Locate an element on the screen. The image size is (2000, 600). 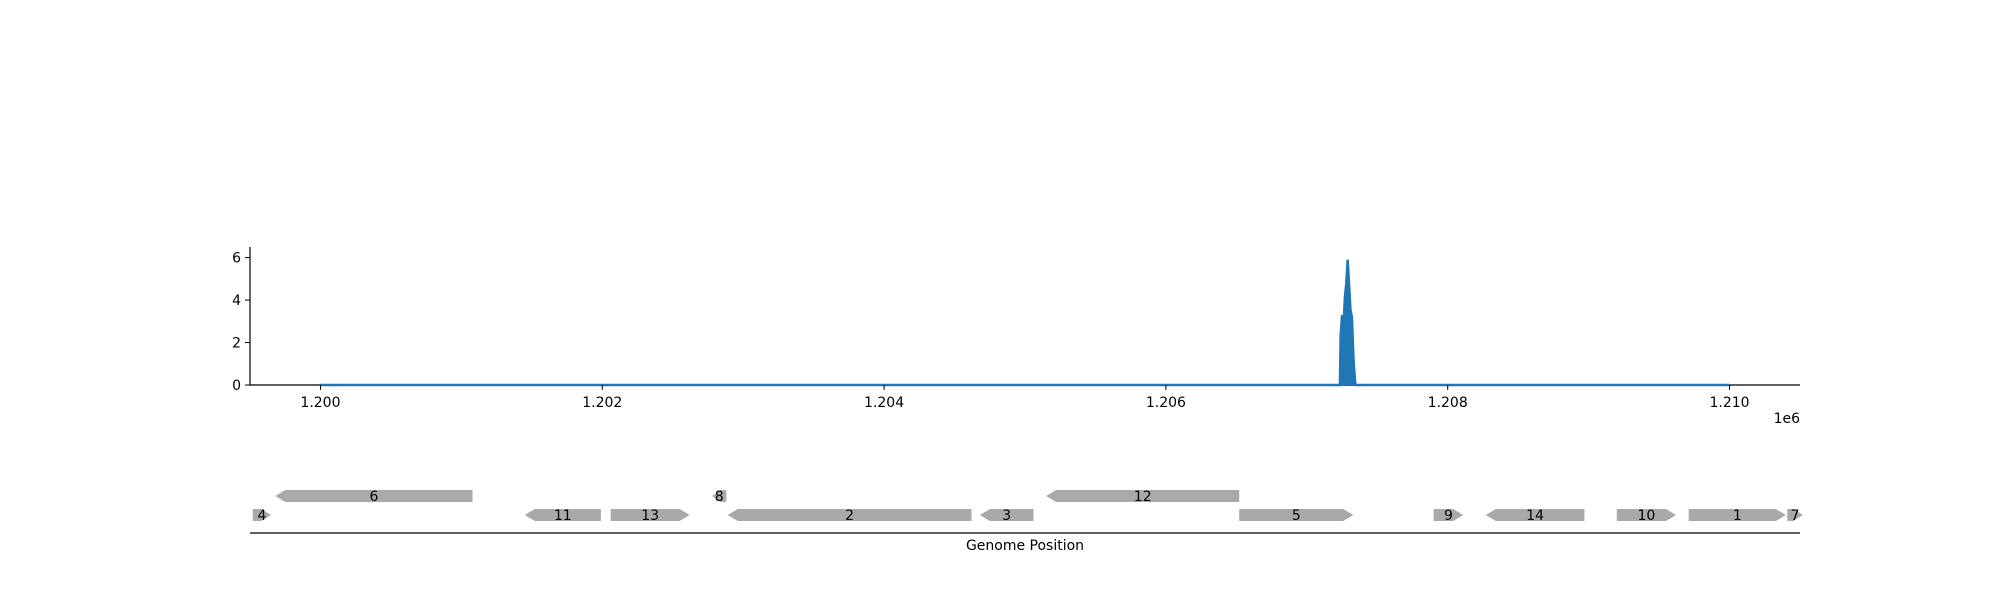
y-tick-label: 0 is located at coordinates (236, 386).